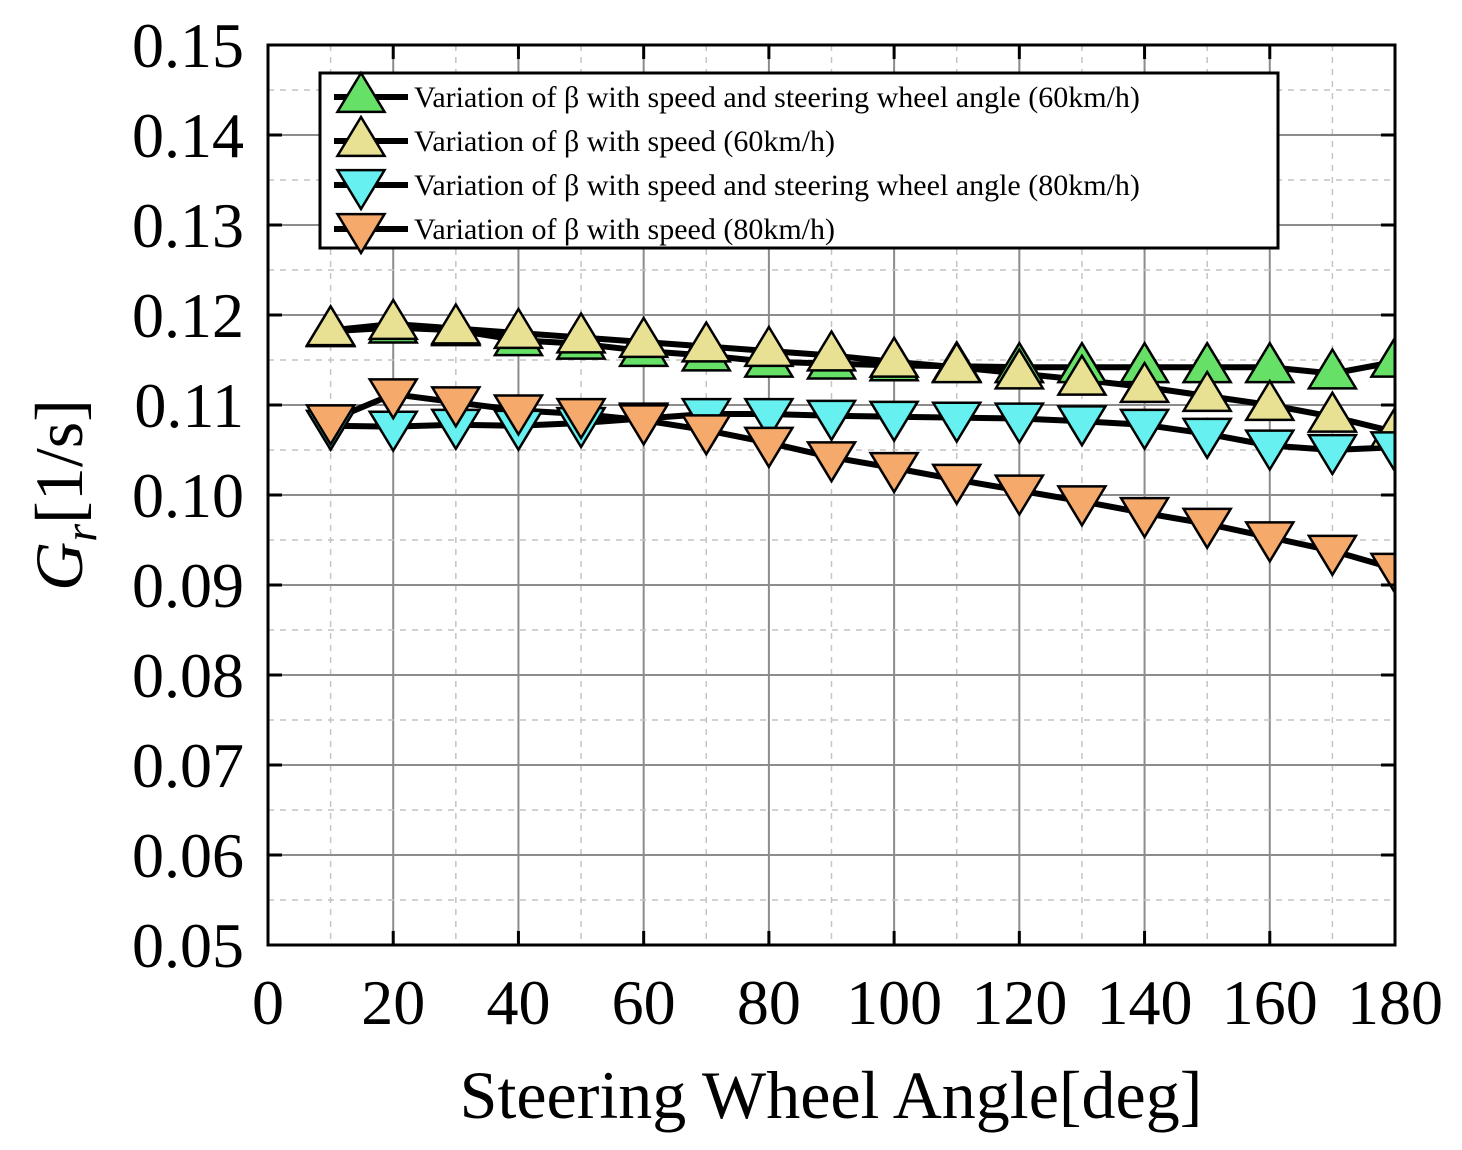 This screenshot has width=1462, height=1150. Describe the element at coordinates (644, 1002) in the screenshot. I see `x-tick-label: 60` at that location.